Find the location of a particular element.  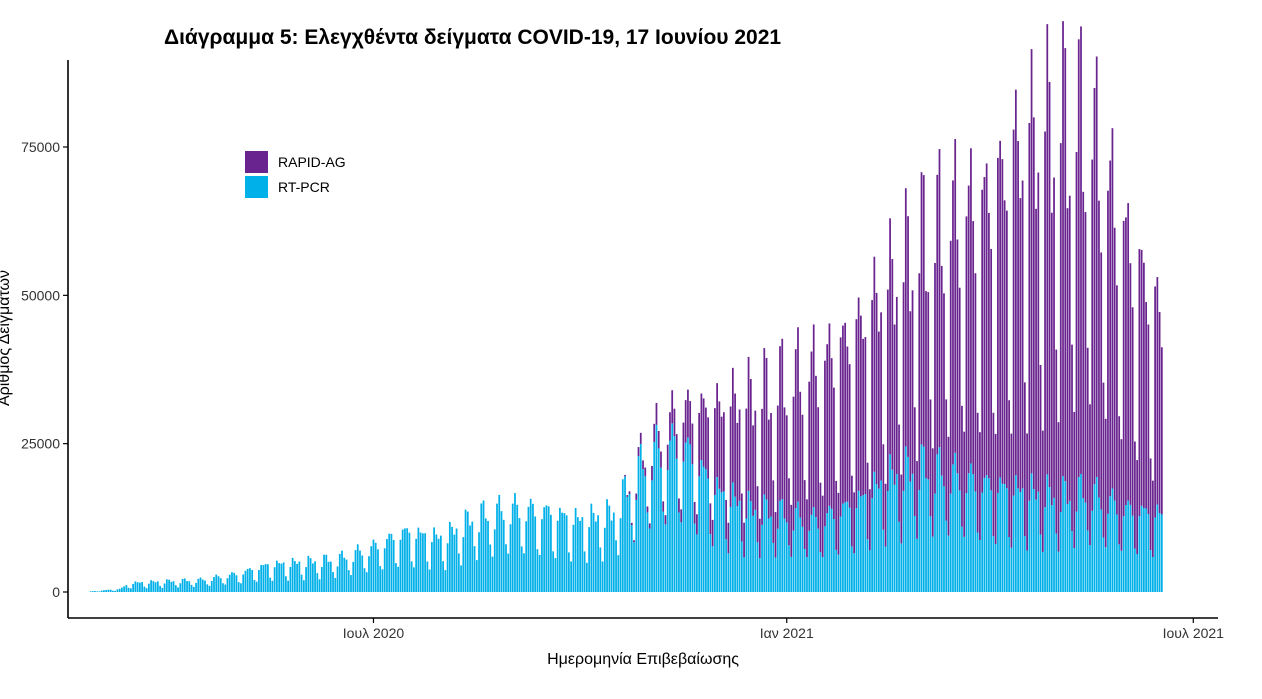

legend-label: RAPID-AG is located at coordinates (312, 162).